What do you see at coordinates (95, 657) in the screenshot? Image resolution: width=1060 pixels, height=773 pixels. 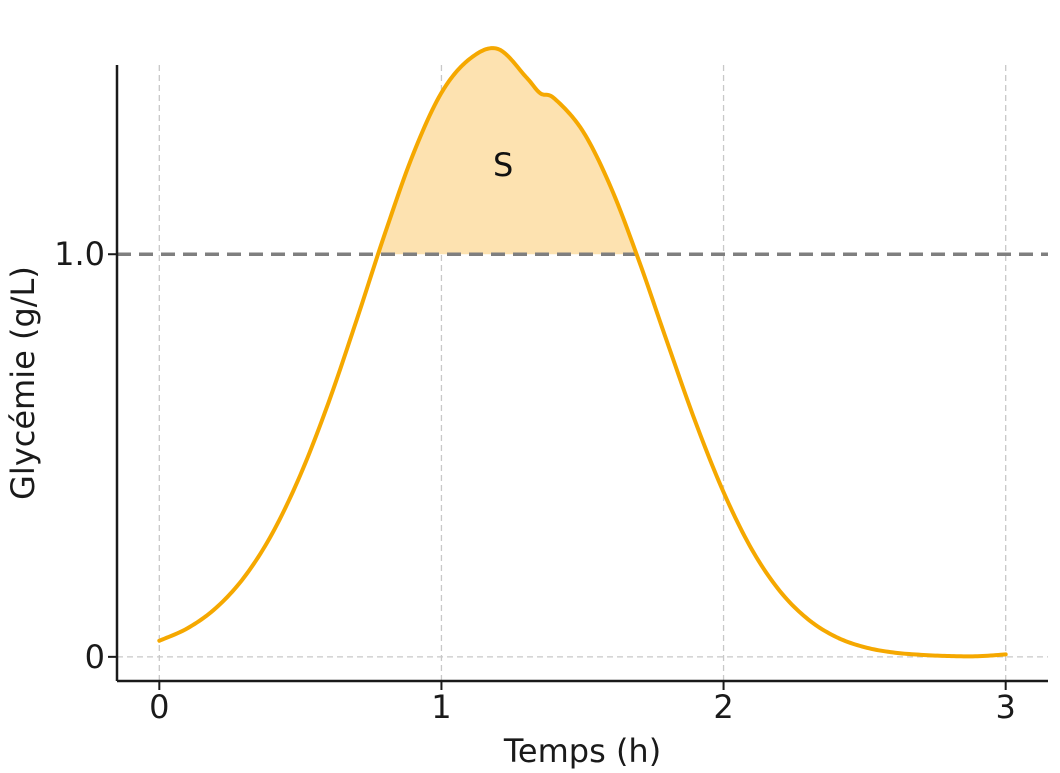 I see `y-tick-label-0: 0` at bounding box center [95, 657].